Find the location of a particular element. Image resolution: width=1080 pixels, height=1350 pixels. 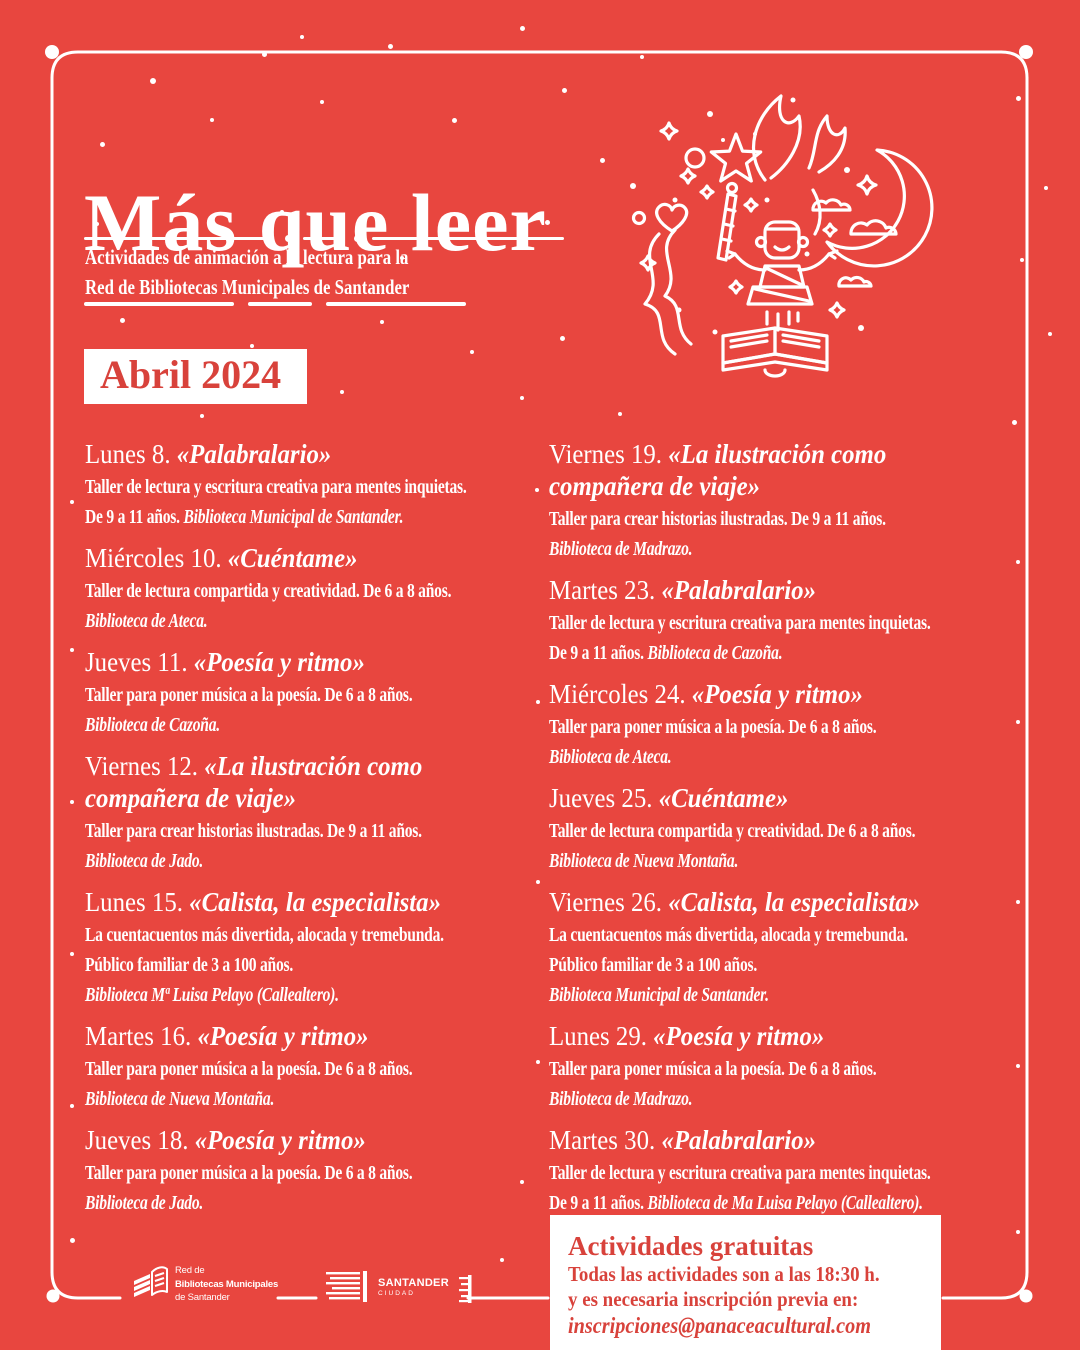

event-heading: Martes 16. «Poesía y ritmo» is located at coordinates (306, 1036).